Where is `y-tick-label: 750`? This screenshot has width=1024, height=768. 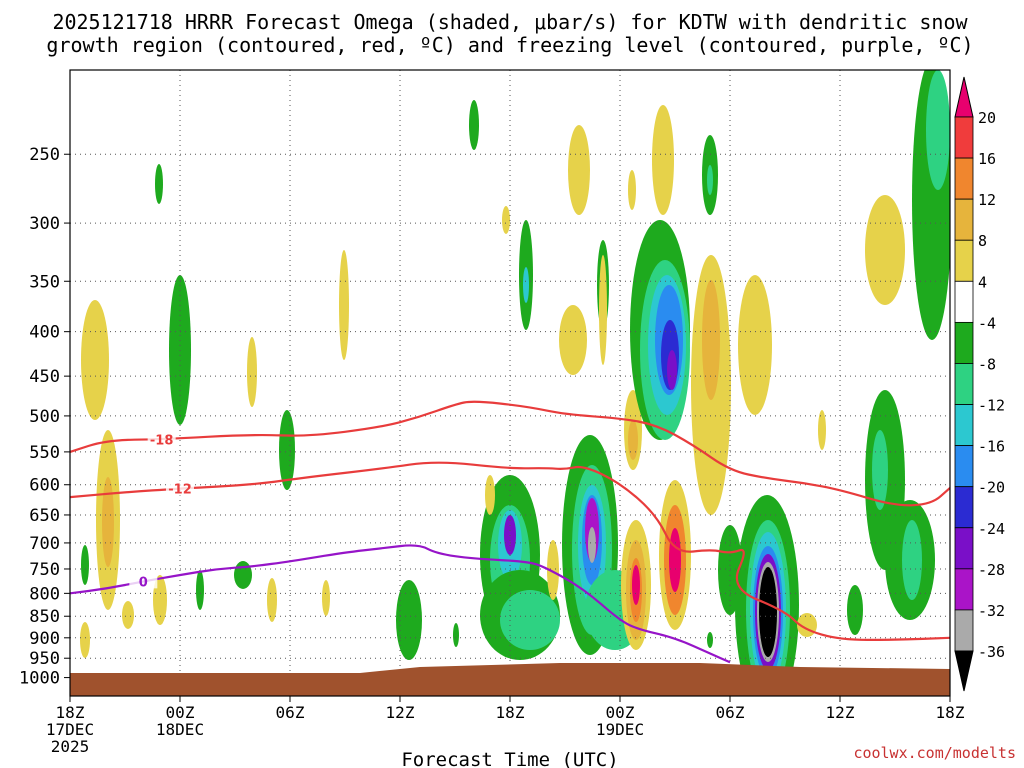
y-tick-label: 750 is located at coordinates (44, 570).